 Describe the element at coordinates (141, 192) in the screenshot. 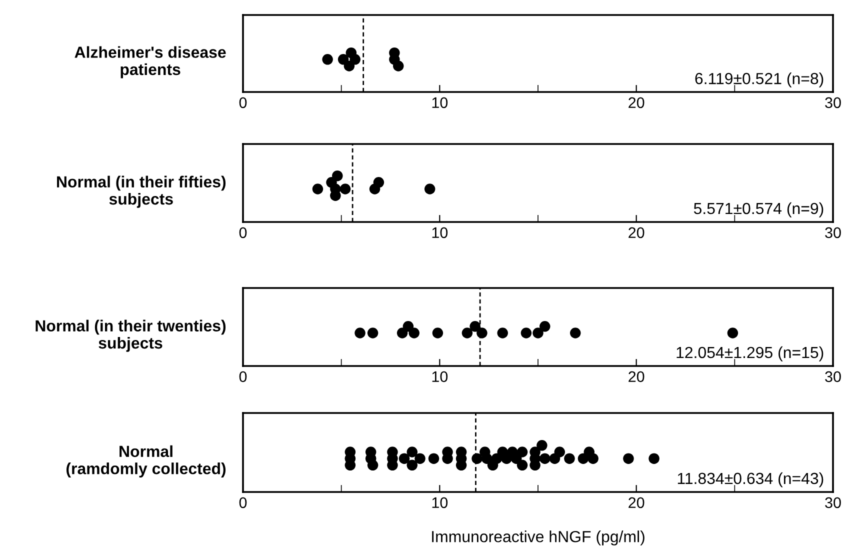

I see `y-tick-label: Normal (in their fifties) subjects` at that location.